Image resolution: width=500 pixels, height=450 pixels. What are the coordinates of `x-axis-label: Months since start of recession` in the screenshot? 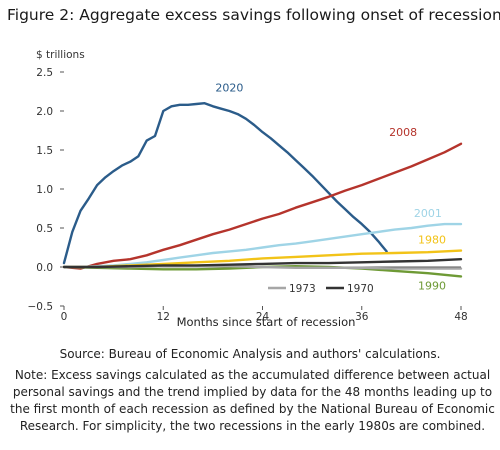 It's located at (266, 322).